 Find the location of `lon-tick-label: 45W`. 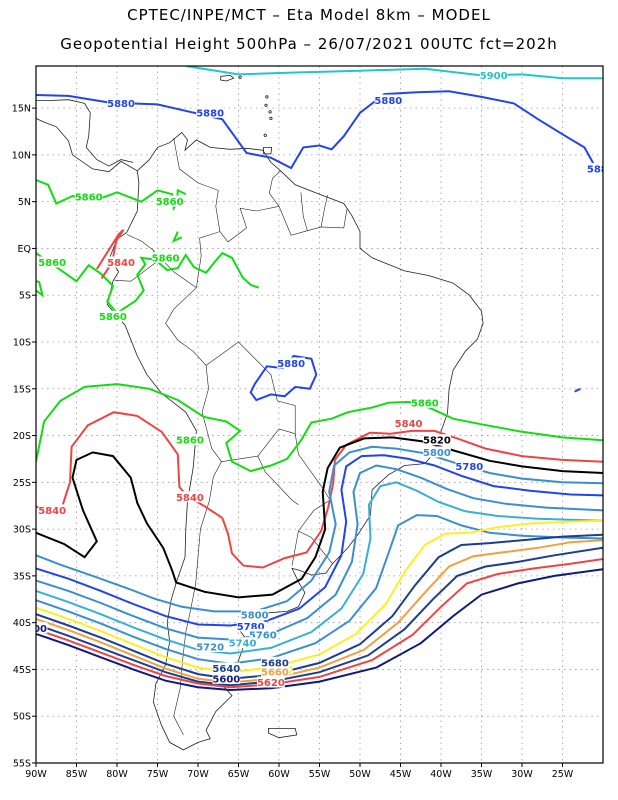

lon-tick-label: 45W is located at coordinates (401, 774).